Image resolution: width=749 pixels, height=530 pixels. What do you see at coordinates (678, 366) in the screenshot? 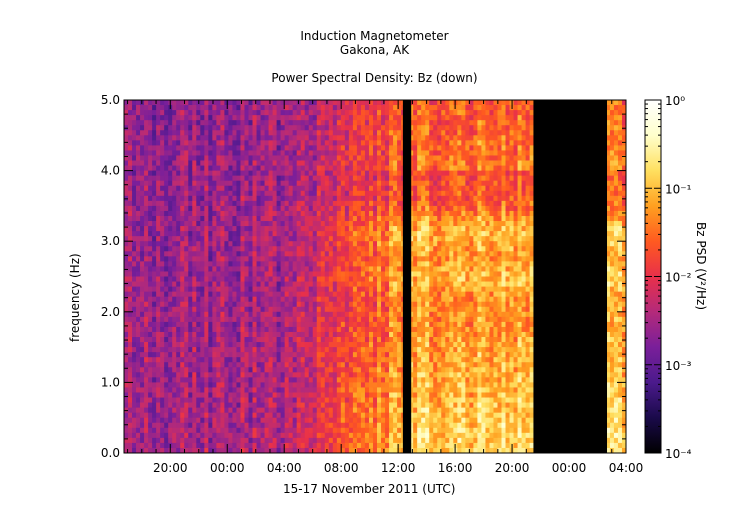
I see `colorbar-tick-label: 10⁻³` at bounding box center [678, 366].